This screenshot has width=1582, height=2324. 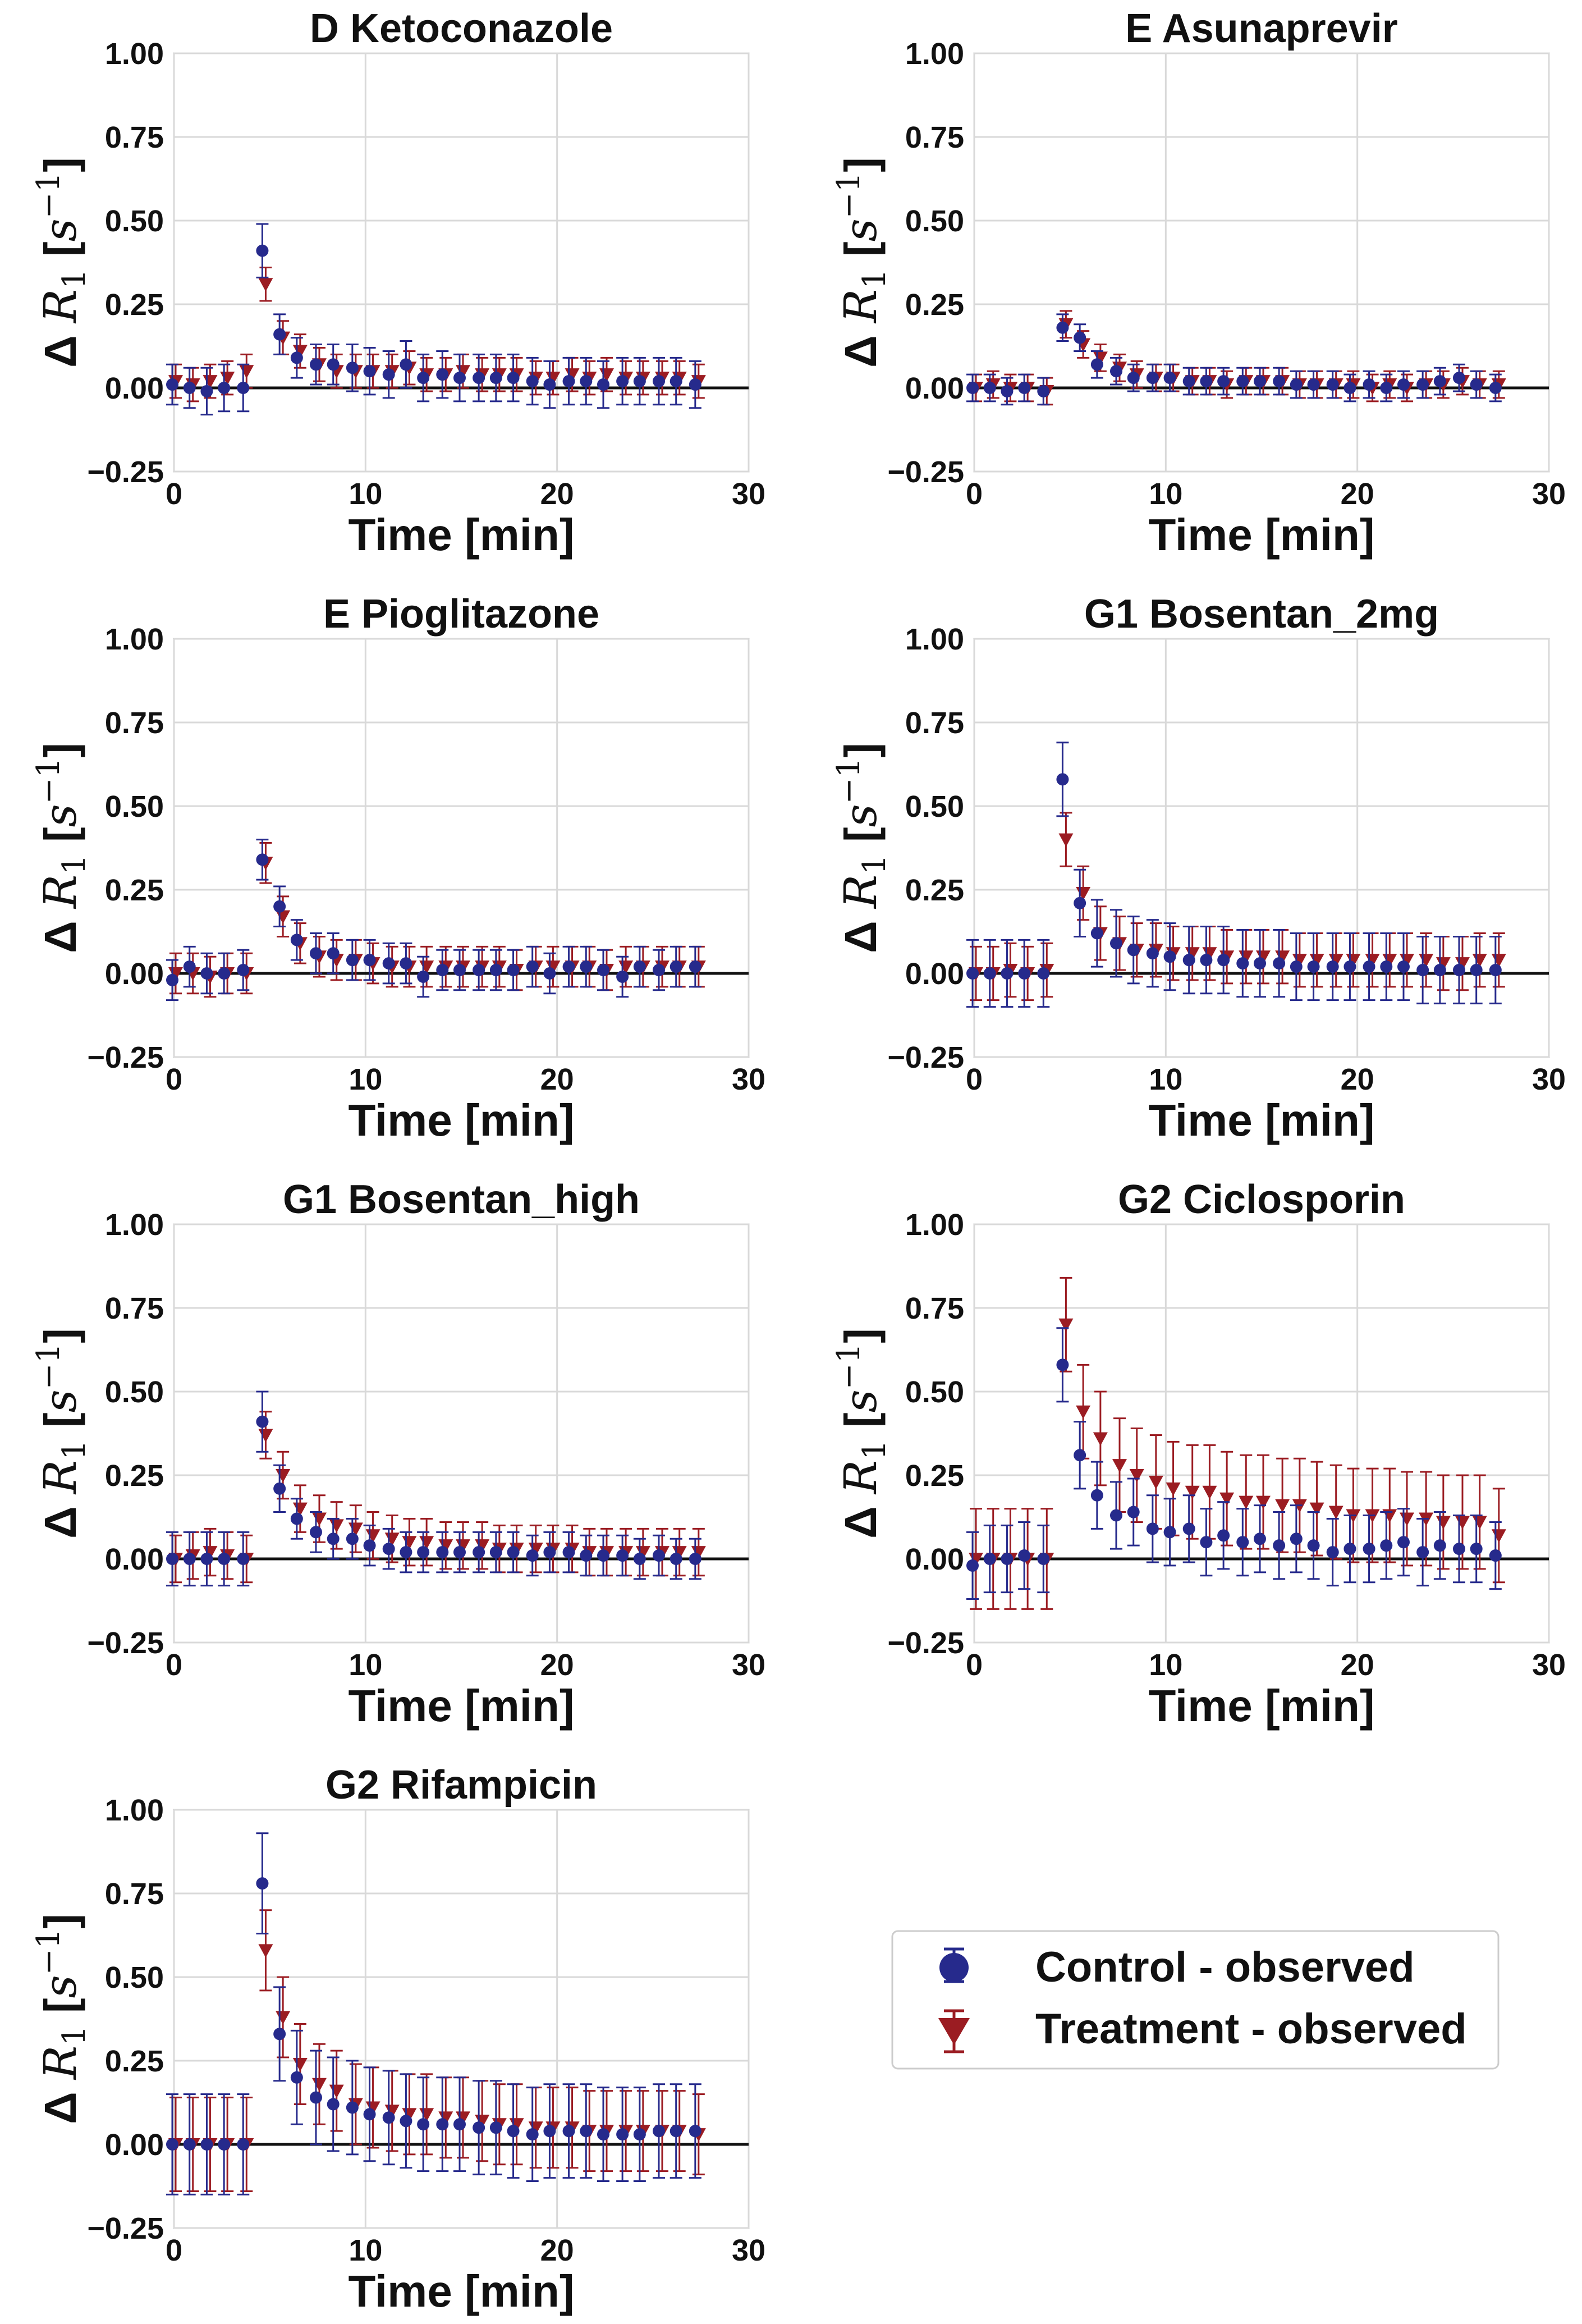 What do you see at coordinates (134, 1392) in the screenshot?
I see `y-tick-label: 0.50` at bounding box center [134, 1392].